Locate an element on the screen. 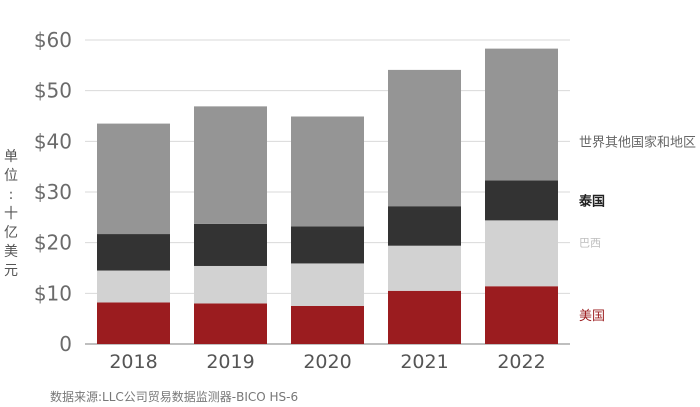 The height and width of the screenshot is (407, 700). y-tick-label: $10 is located at coordinates (53, 293).